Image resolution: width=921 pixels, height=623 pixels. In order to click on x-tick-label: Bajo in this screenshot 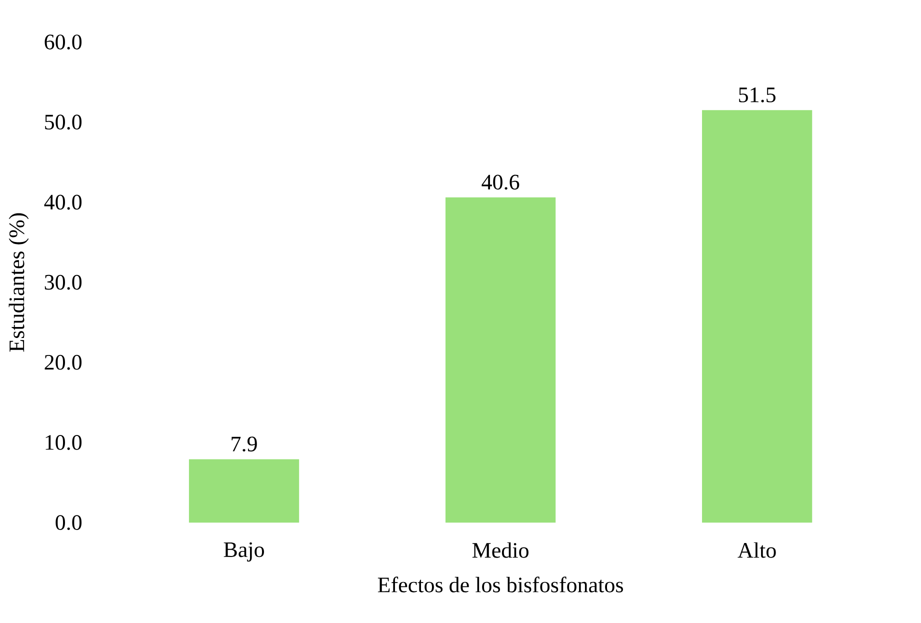, I will do `click(244, 552)`.